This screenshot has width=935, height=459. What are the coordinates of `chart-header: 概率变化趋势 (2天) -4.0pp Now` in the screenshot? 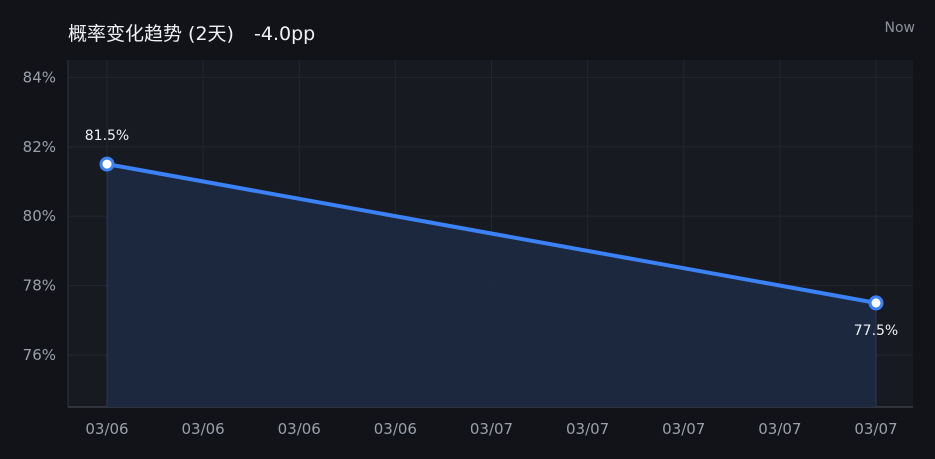 It's located at (467, 29).